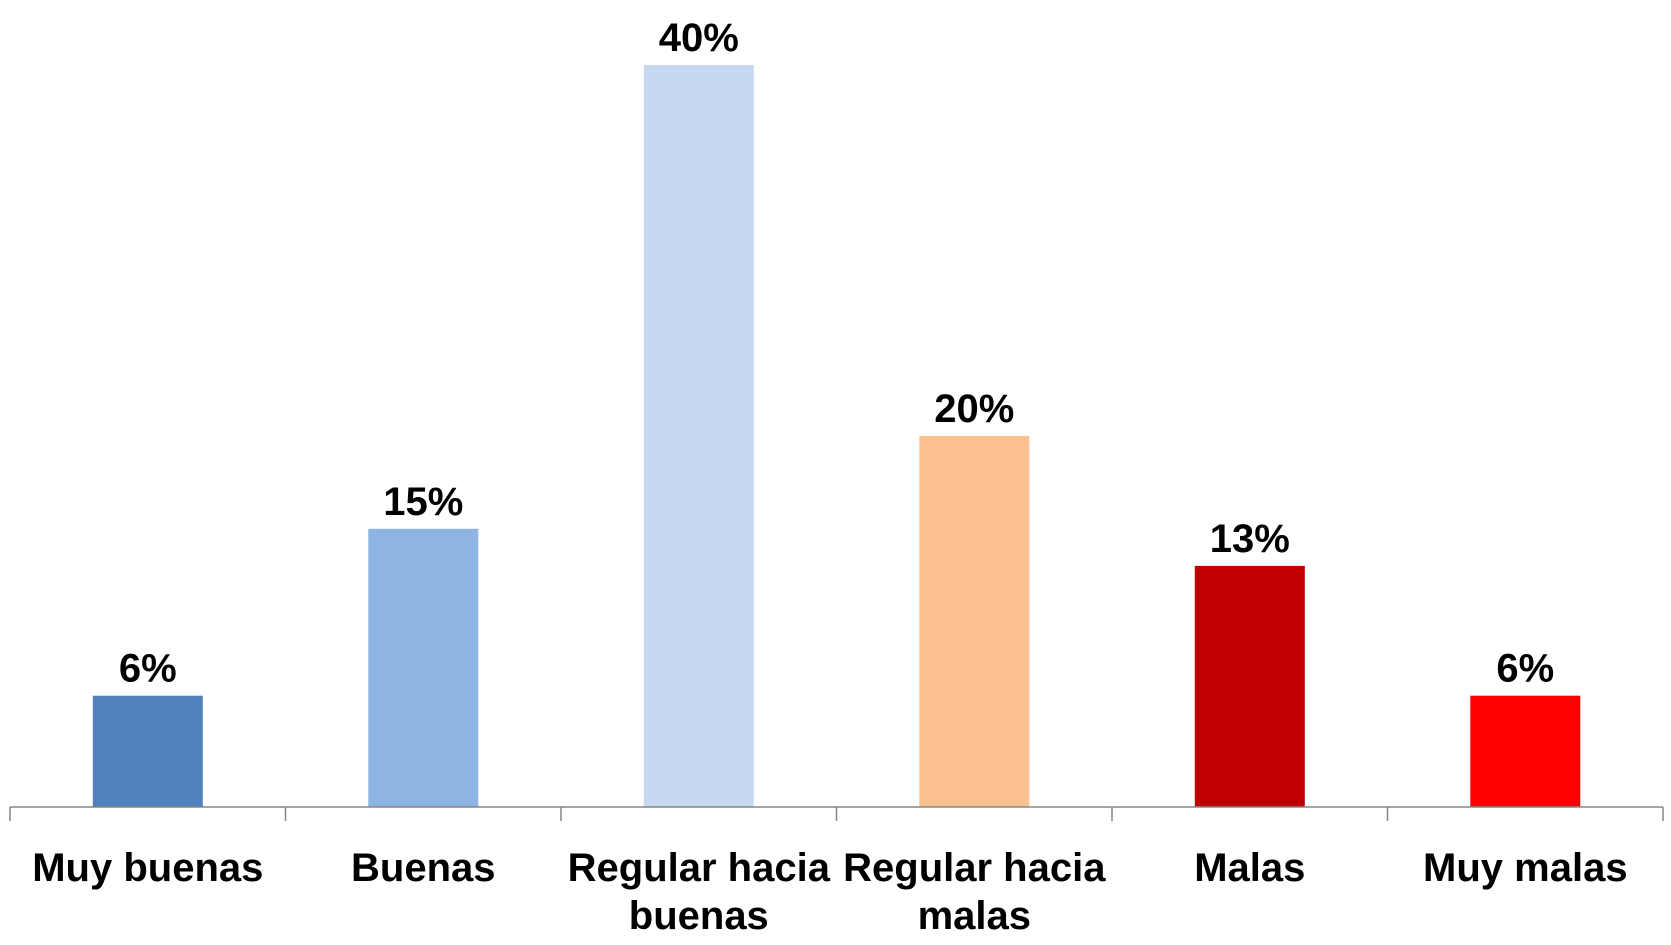  I want to click on data-label-1: 15%, so click(423, 502).